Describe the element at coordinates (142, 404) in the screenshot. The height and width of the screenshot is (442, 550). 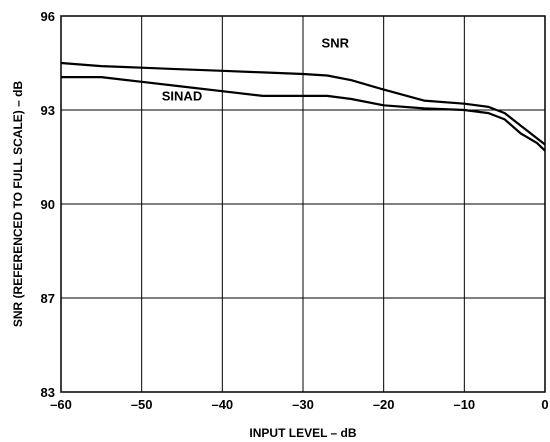
I see `x-tick-label: –50` at that location.